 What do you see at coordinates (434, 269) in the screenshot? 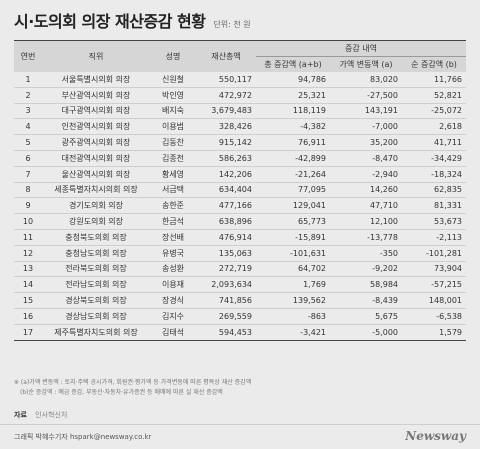
I see `cell-net-change: 73,904` at bounding box center [434, 269].